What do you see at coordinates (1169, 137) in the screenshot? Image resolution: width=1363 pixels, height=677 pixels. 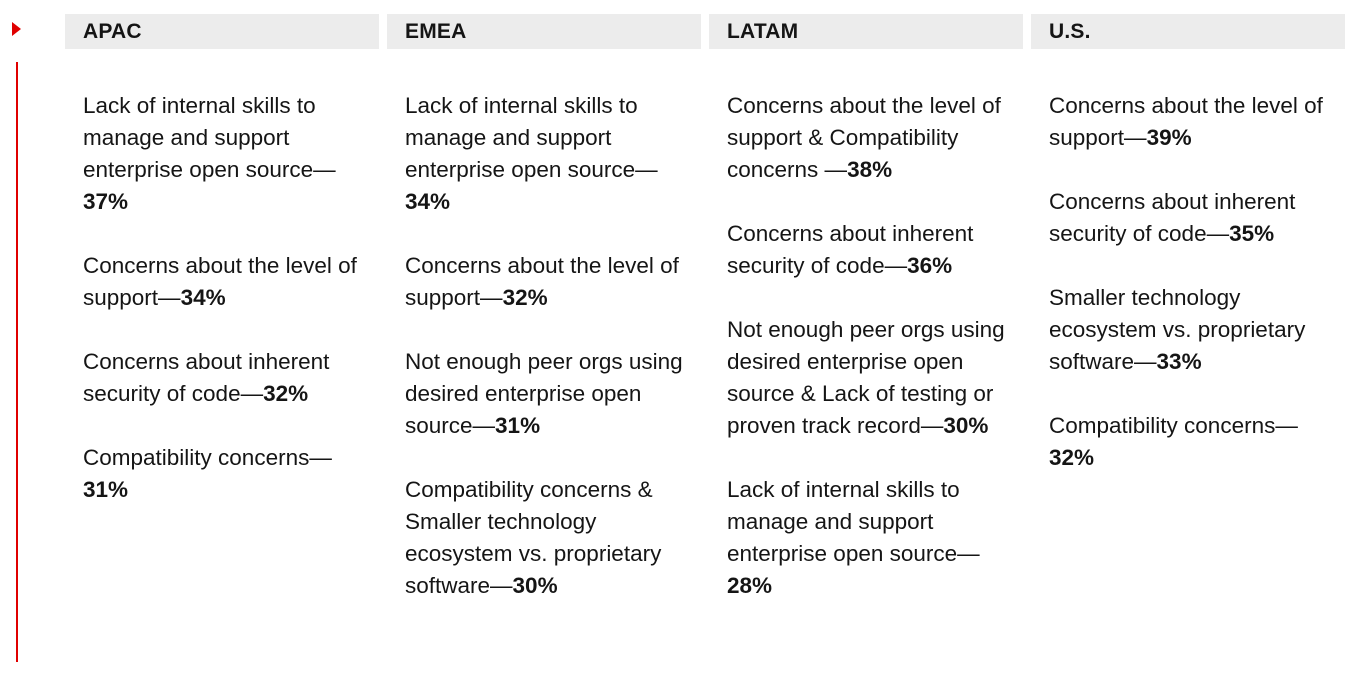 I see `item-percentage: 39%` at bounding box center [1169, 137].